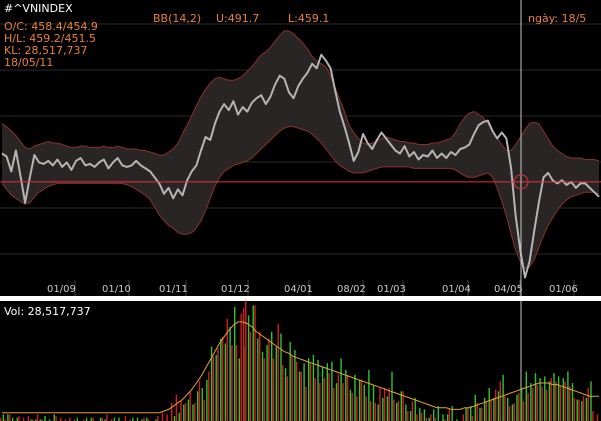 Image resolution: width=601 pixels, height=421 pixels. What do you see at coordinates (177, 18) in the screenshot?
I see `bb-indicator-label: BB(14,2)` at bounding box center [177, 18].